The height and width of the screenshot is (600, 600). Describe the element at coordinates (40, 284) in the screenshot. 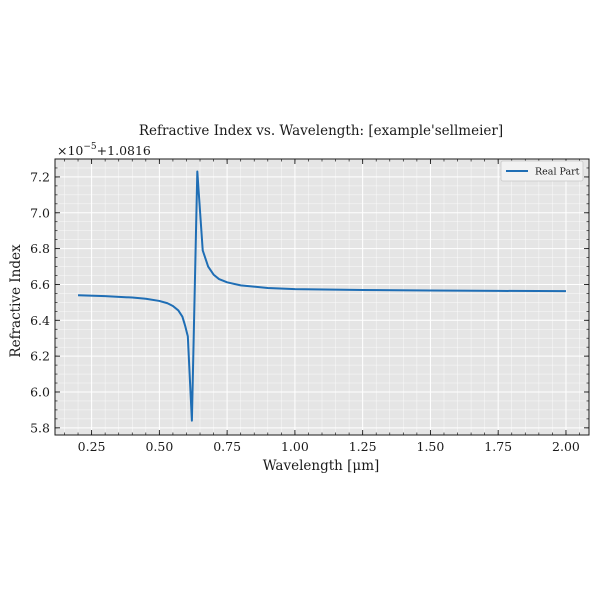

I see `y-tick-label: 6.6` at that location.